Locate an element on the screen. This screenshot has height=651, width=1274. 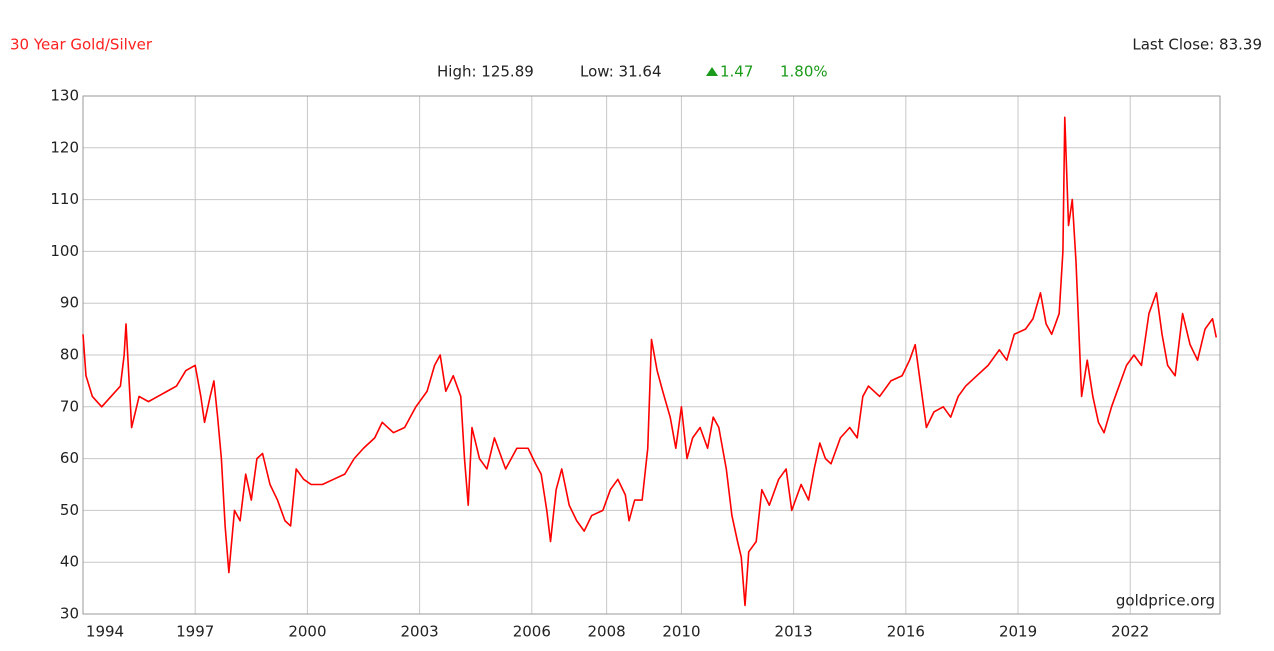
low: Low: 31.64 is located at coordinates (620, 72).